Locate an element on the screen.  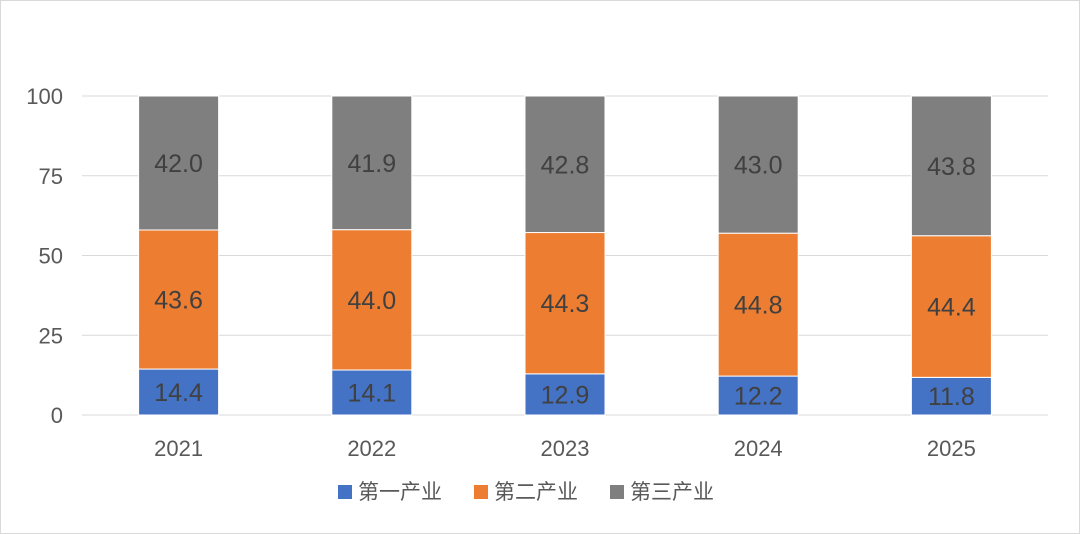
x-tick-label-2022: 2022 is located at coordinates (371, 448).